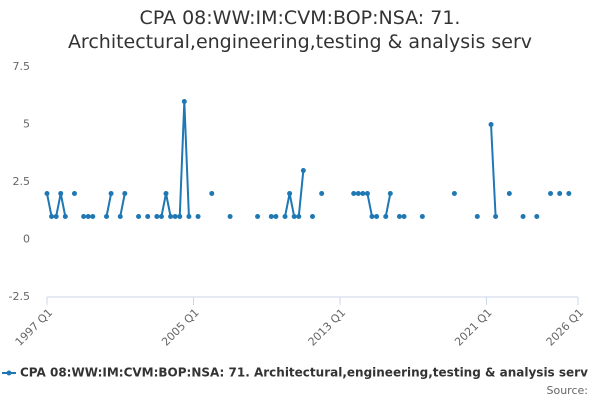  What do you see at coordinates (565, 327) in the screenshot?
I see `x-tick-label: 2026 Q1` at bounding box center [565, 327].